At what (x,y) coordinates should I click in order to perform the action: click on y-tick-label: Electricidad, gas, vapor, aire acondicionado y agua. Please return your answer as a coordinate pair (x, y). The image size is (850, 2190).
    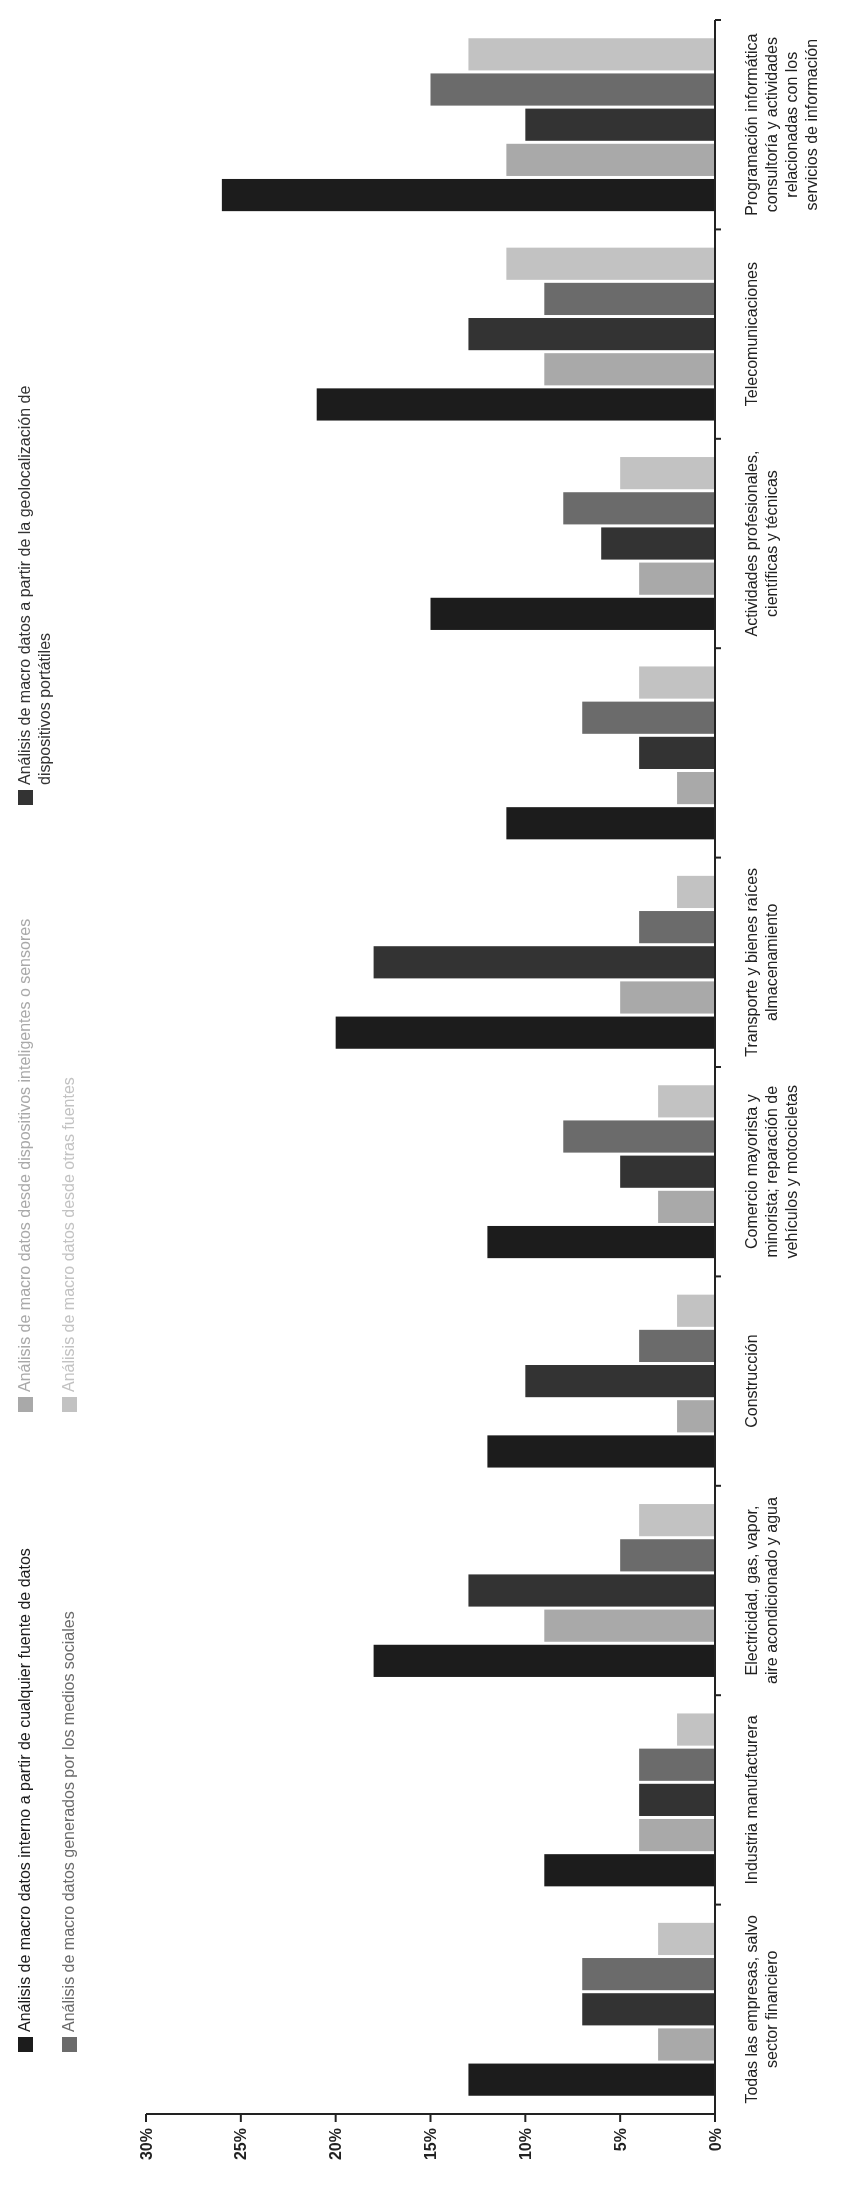
    Looking at the image, I should click on (761, 1590).